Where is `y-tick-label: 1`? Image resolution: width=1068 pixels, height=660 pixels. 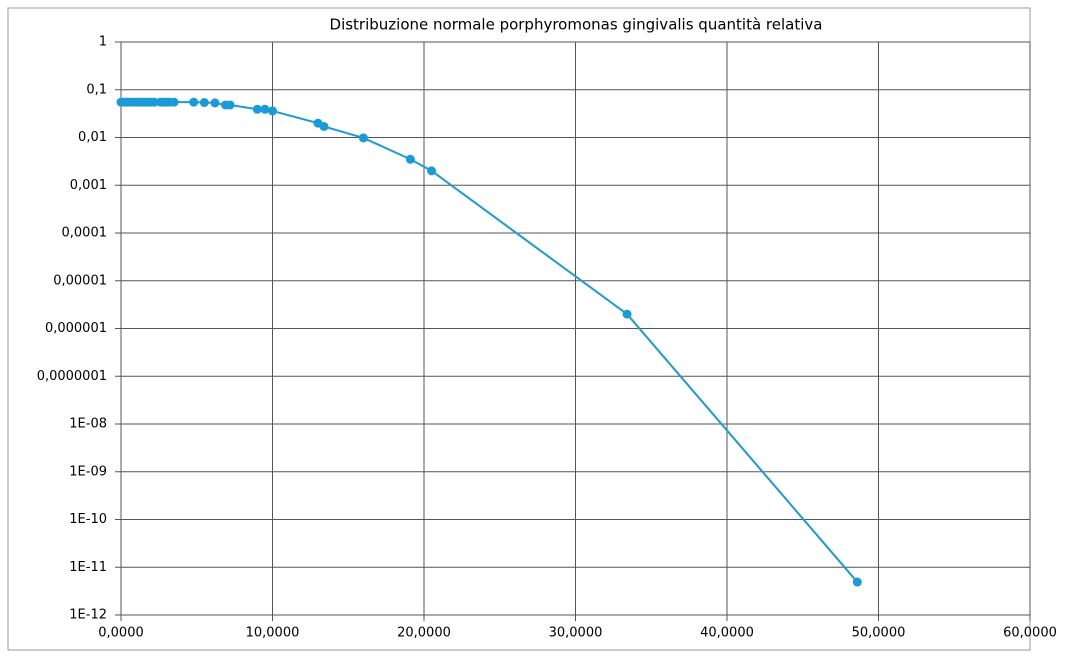
y-tick-label: 1 is located at coordinates (103, 42).